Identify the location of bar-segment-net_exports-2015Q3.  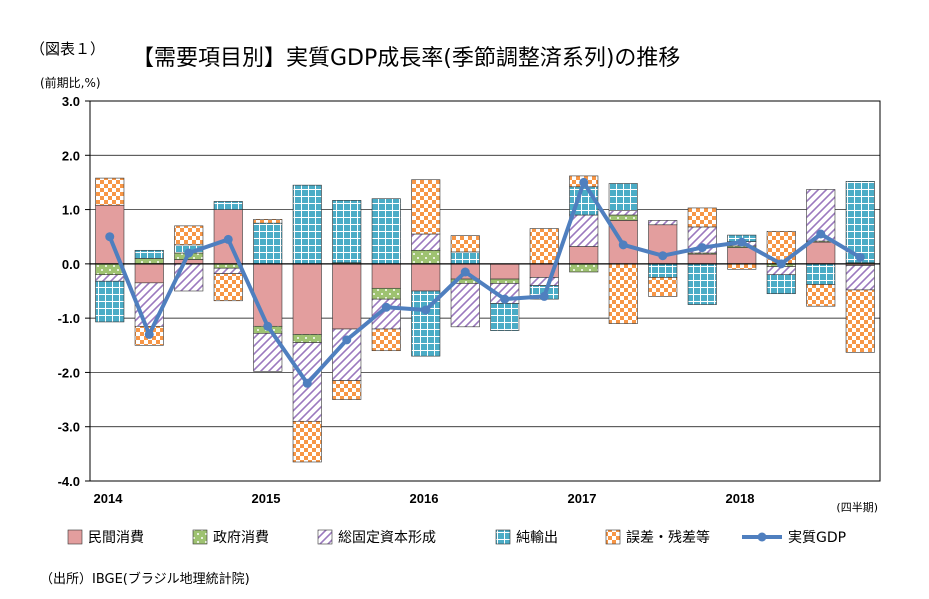
(347, 232).